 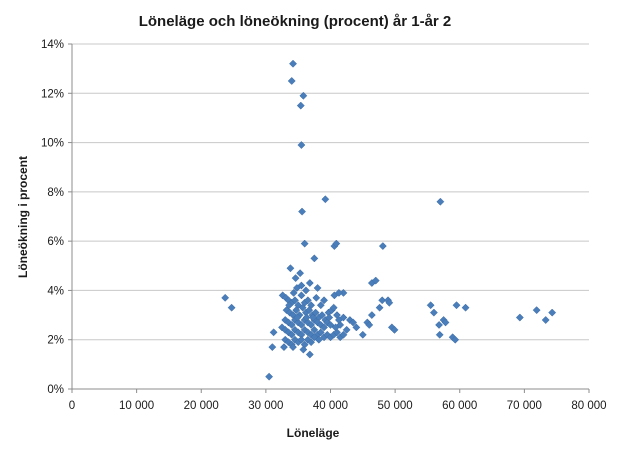 What do you see at coordinates (55, 390) in the screenshot?
I see `y-tick-label: 0%` at bounding box center [55, 390].